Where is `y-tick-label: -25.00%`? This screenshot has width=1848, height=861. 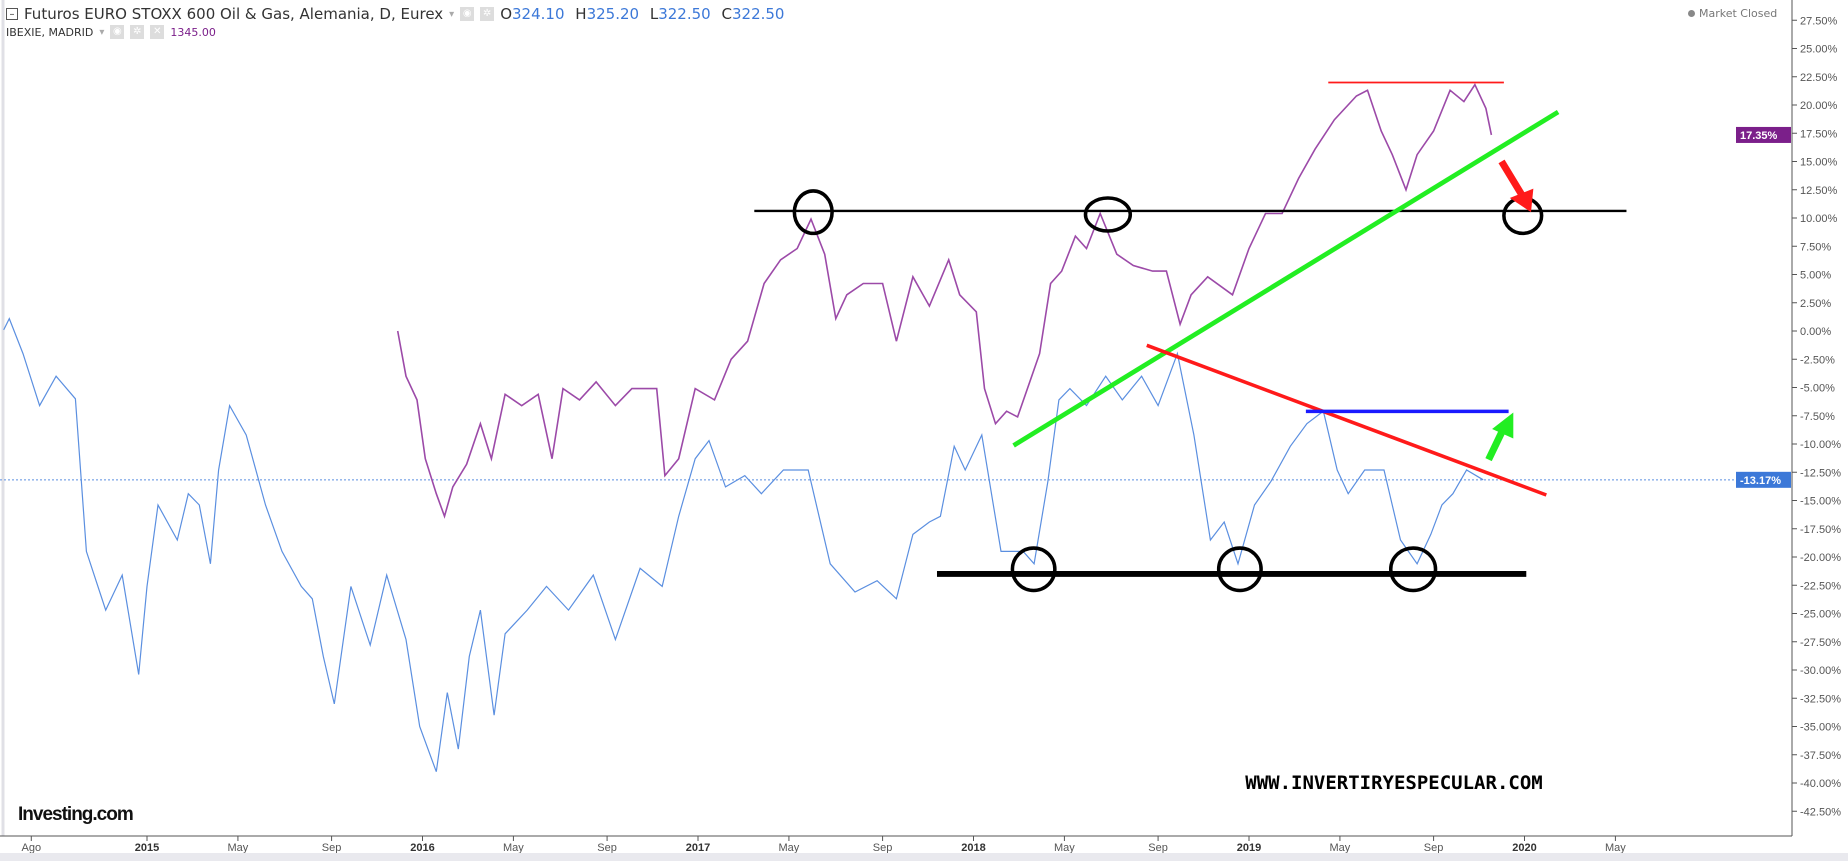
y-tick-label: -25.00% is located at coordinates (1820, 615).